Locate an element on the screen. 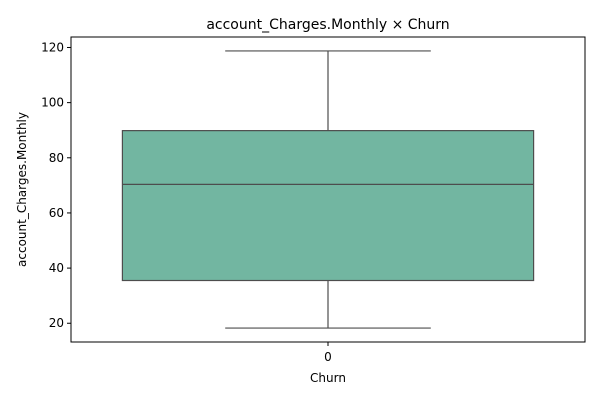 The image size is (600, 400). y-tick-label: 80 is located at coordinates (56, 158).